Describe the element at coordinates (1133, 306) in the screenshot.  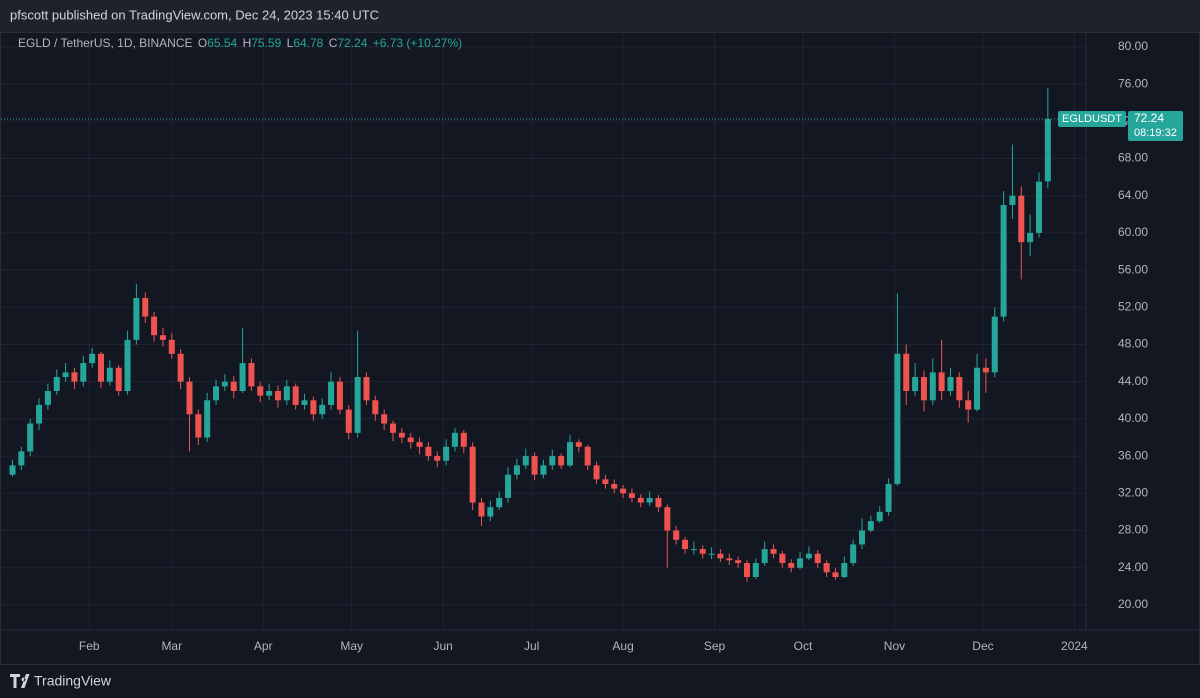
I see `y-tick-label: 52.00` at that location.